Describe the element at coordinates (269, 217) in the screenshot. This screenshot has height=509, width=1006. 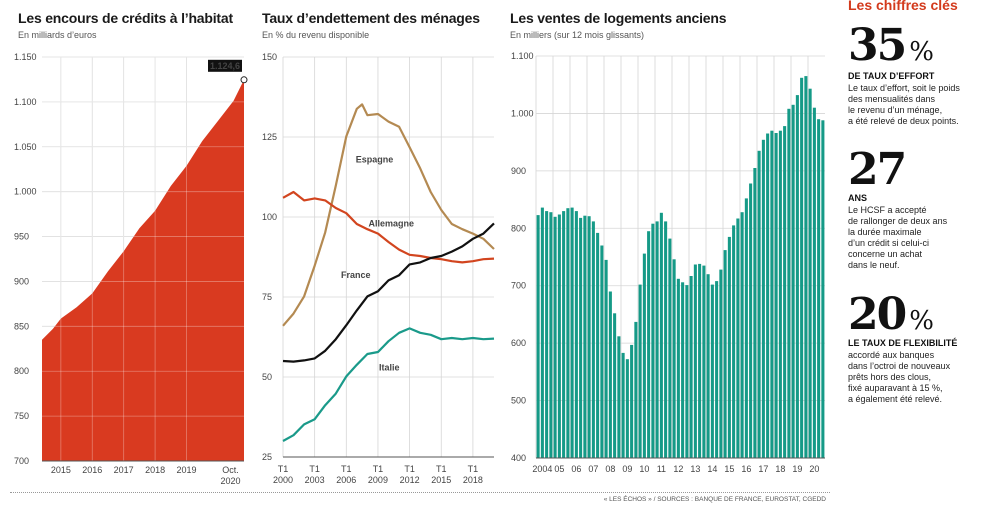
I see `y-tick-label: 100` at that location.